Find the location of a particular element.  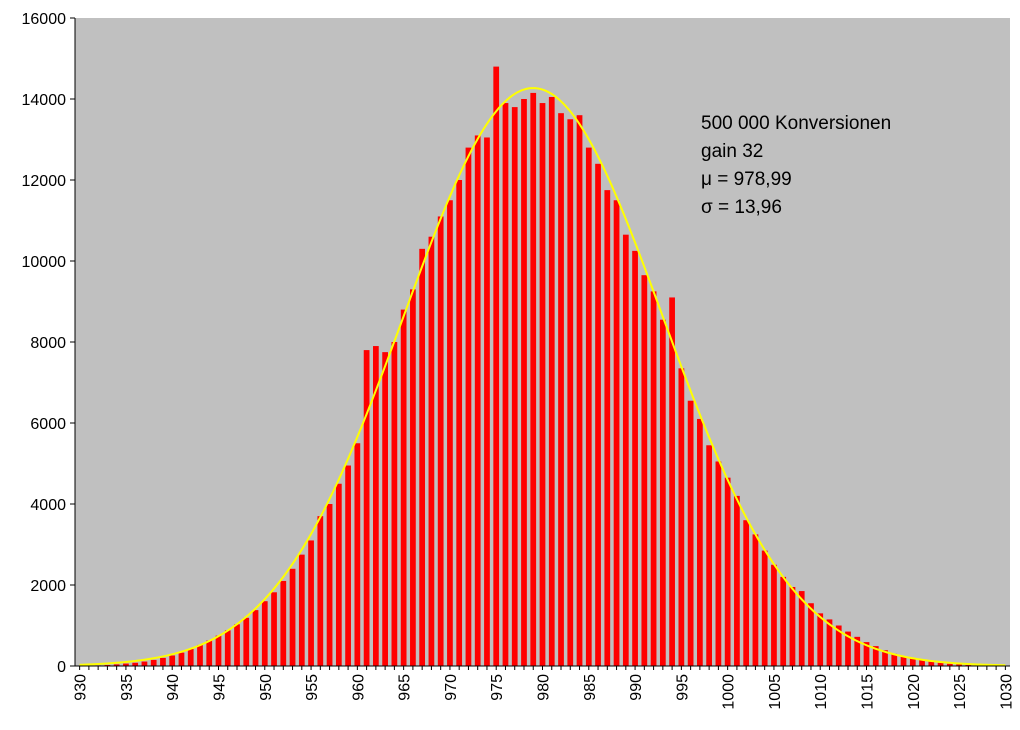

y-tick-label: 2000 is located at coordinates (48, 586).